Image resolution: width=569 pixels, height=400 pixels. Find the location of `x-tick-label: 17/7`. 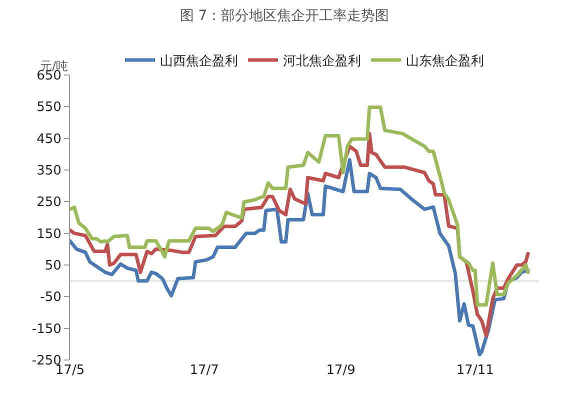

x-tick-label: 17/7 is located at coordinates (204, 370).